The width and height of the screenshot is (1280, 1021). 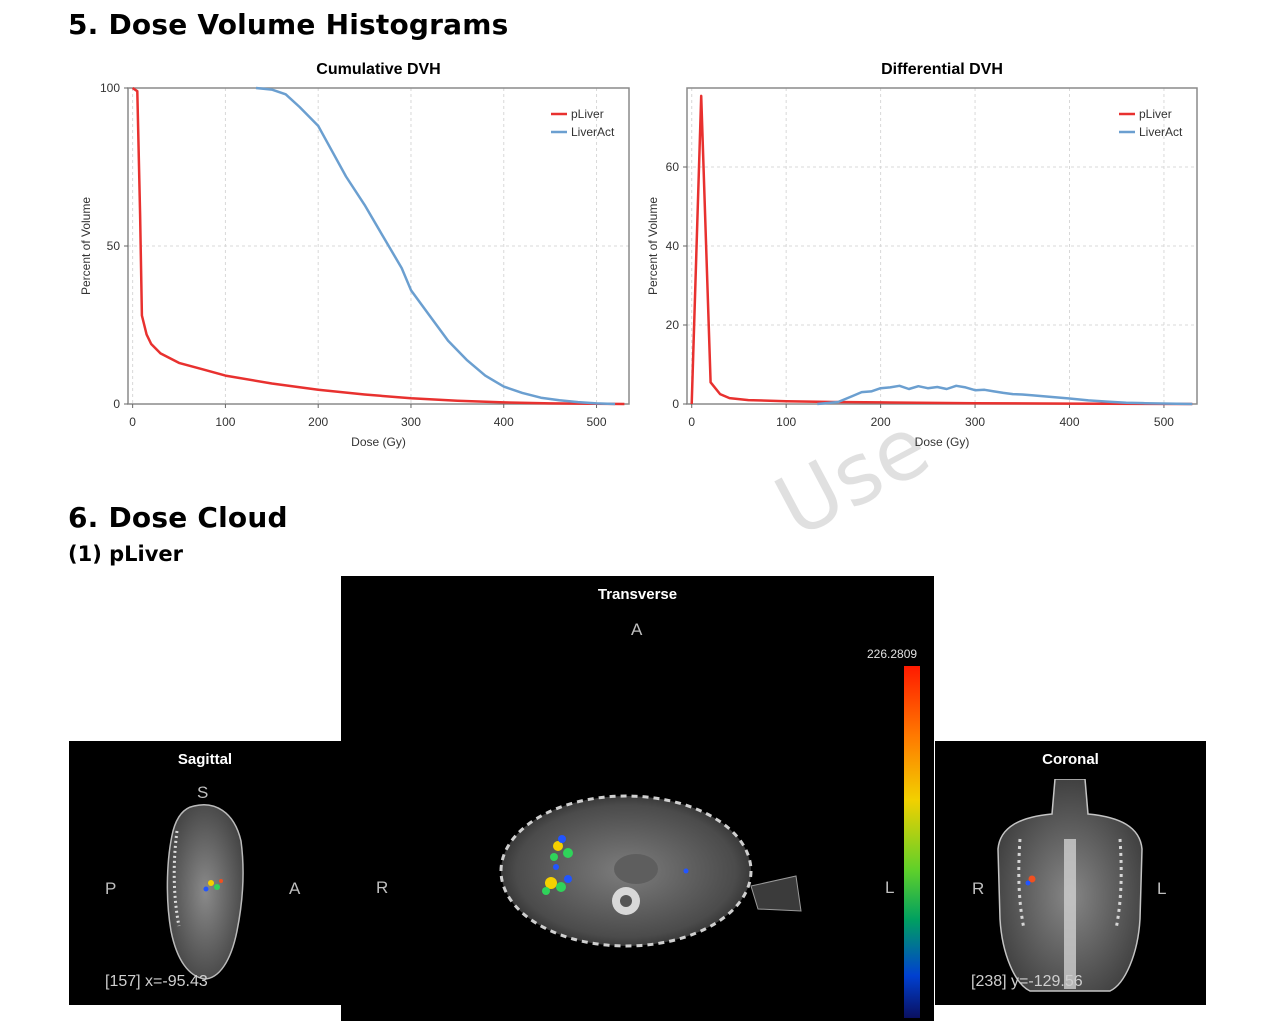 I want to click on sagittal-top-label: S, so click(x=203, y=792).